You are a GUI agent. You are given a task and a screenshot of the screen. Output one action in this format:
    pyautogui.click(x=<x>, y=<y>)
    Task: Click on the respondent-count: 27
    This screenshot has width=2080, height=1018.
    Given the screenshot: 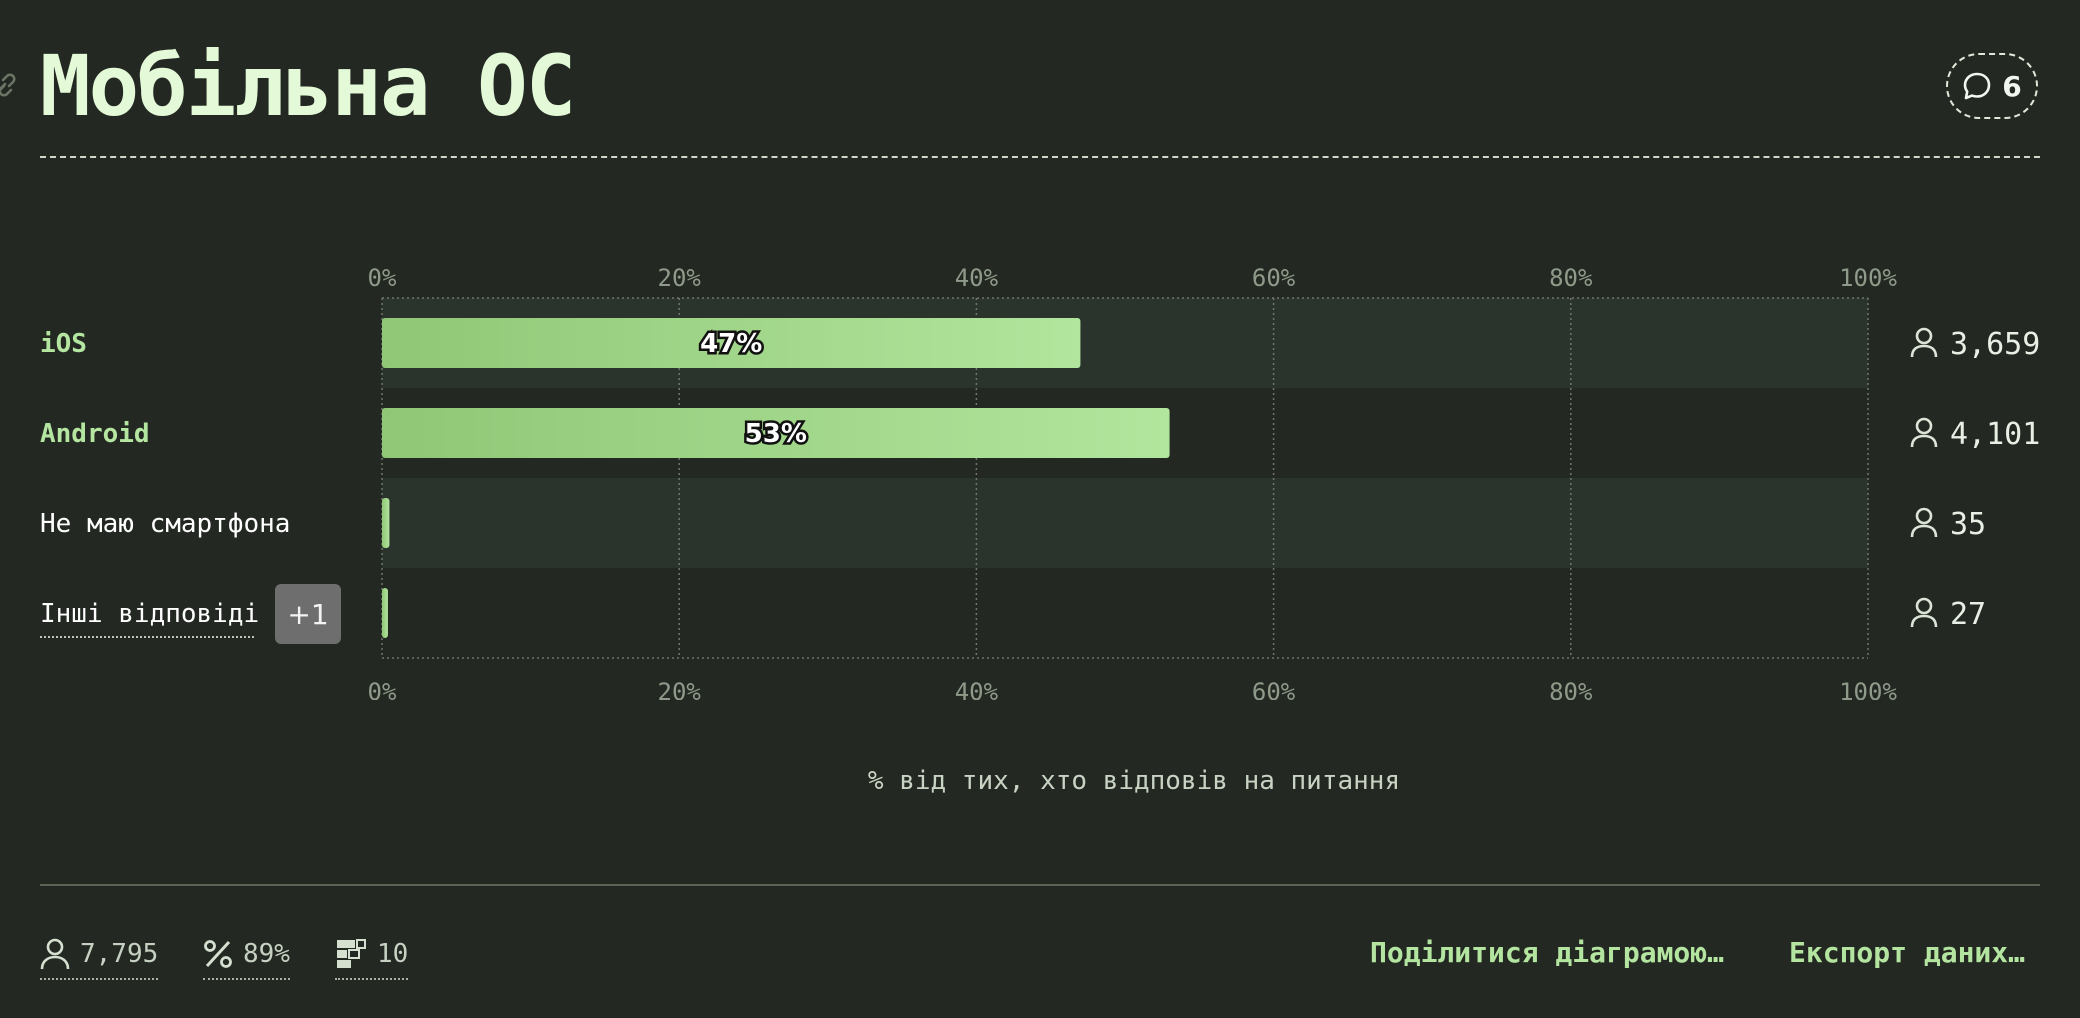 What is the action you would take?
    pyautogui.click(x=1968, y=614)
    